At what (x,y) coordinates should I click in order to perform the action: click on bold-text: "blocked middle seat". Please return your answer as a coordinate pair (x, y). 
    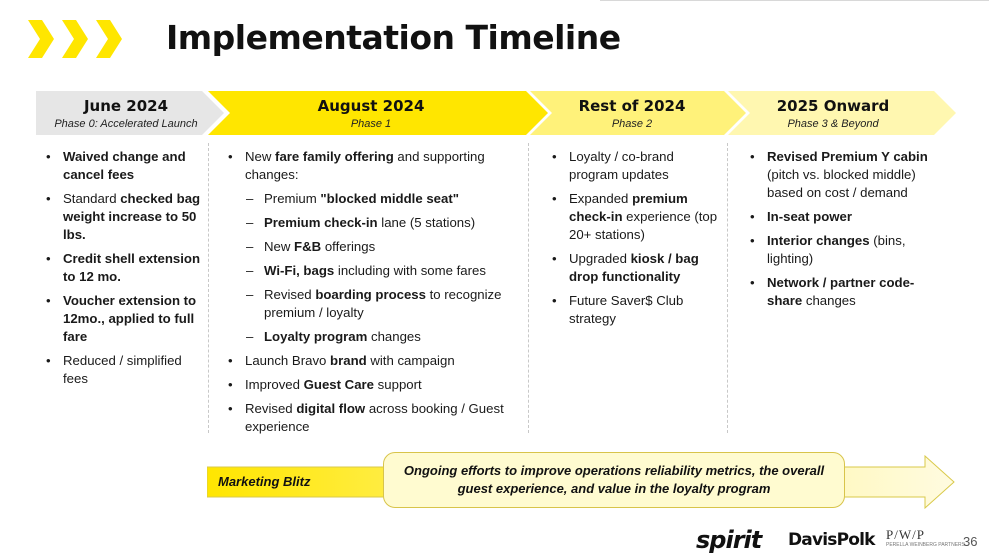
    Looking at the image, I should click on (389, 198).